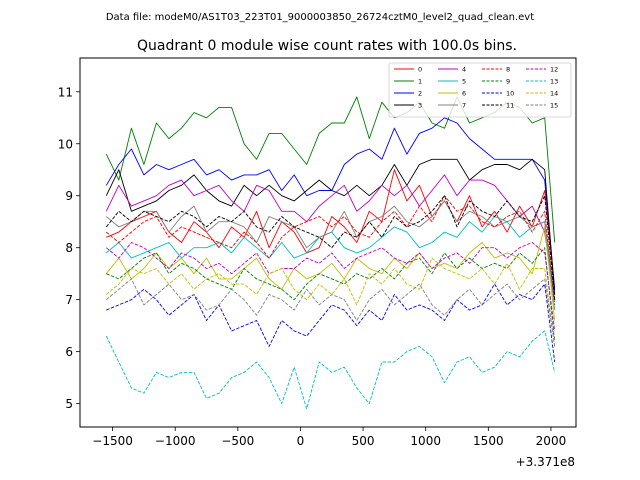 This screenshot has width=640, height=480. Describe the element at coordinates (508, 69) in the screenshot. I see `legend-label-8: 8` at that location.